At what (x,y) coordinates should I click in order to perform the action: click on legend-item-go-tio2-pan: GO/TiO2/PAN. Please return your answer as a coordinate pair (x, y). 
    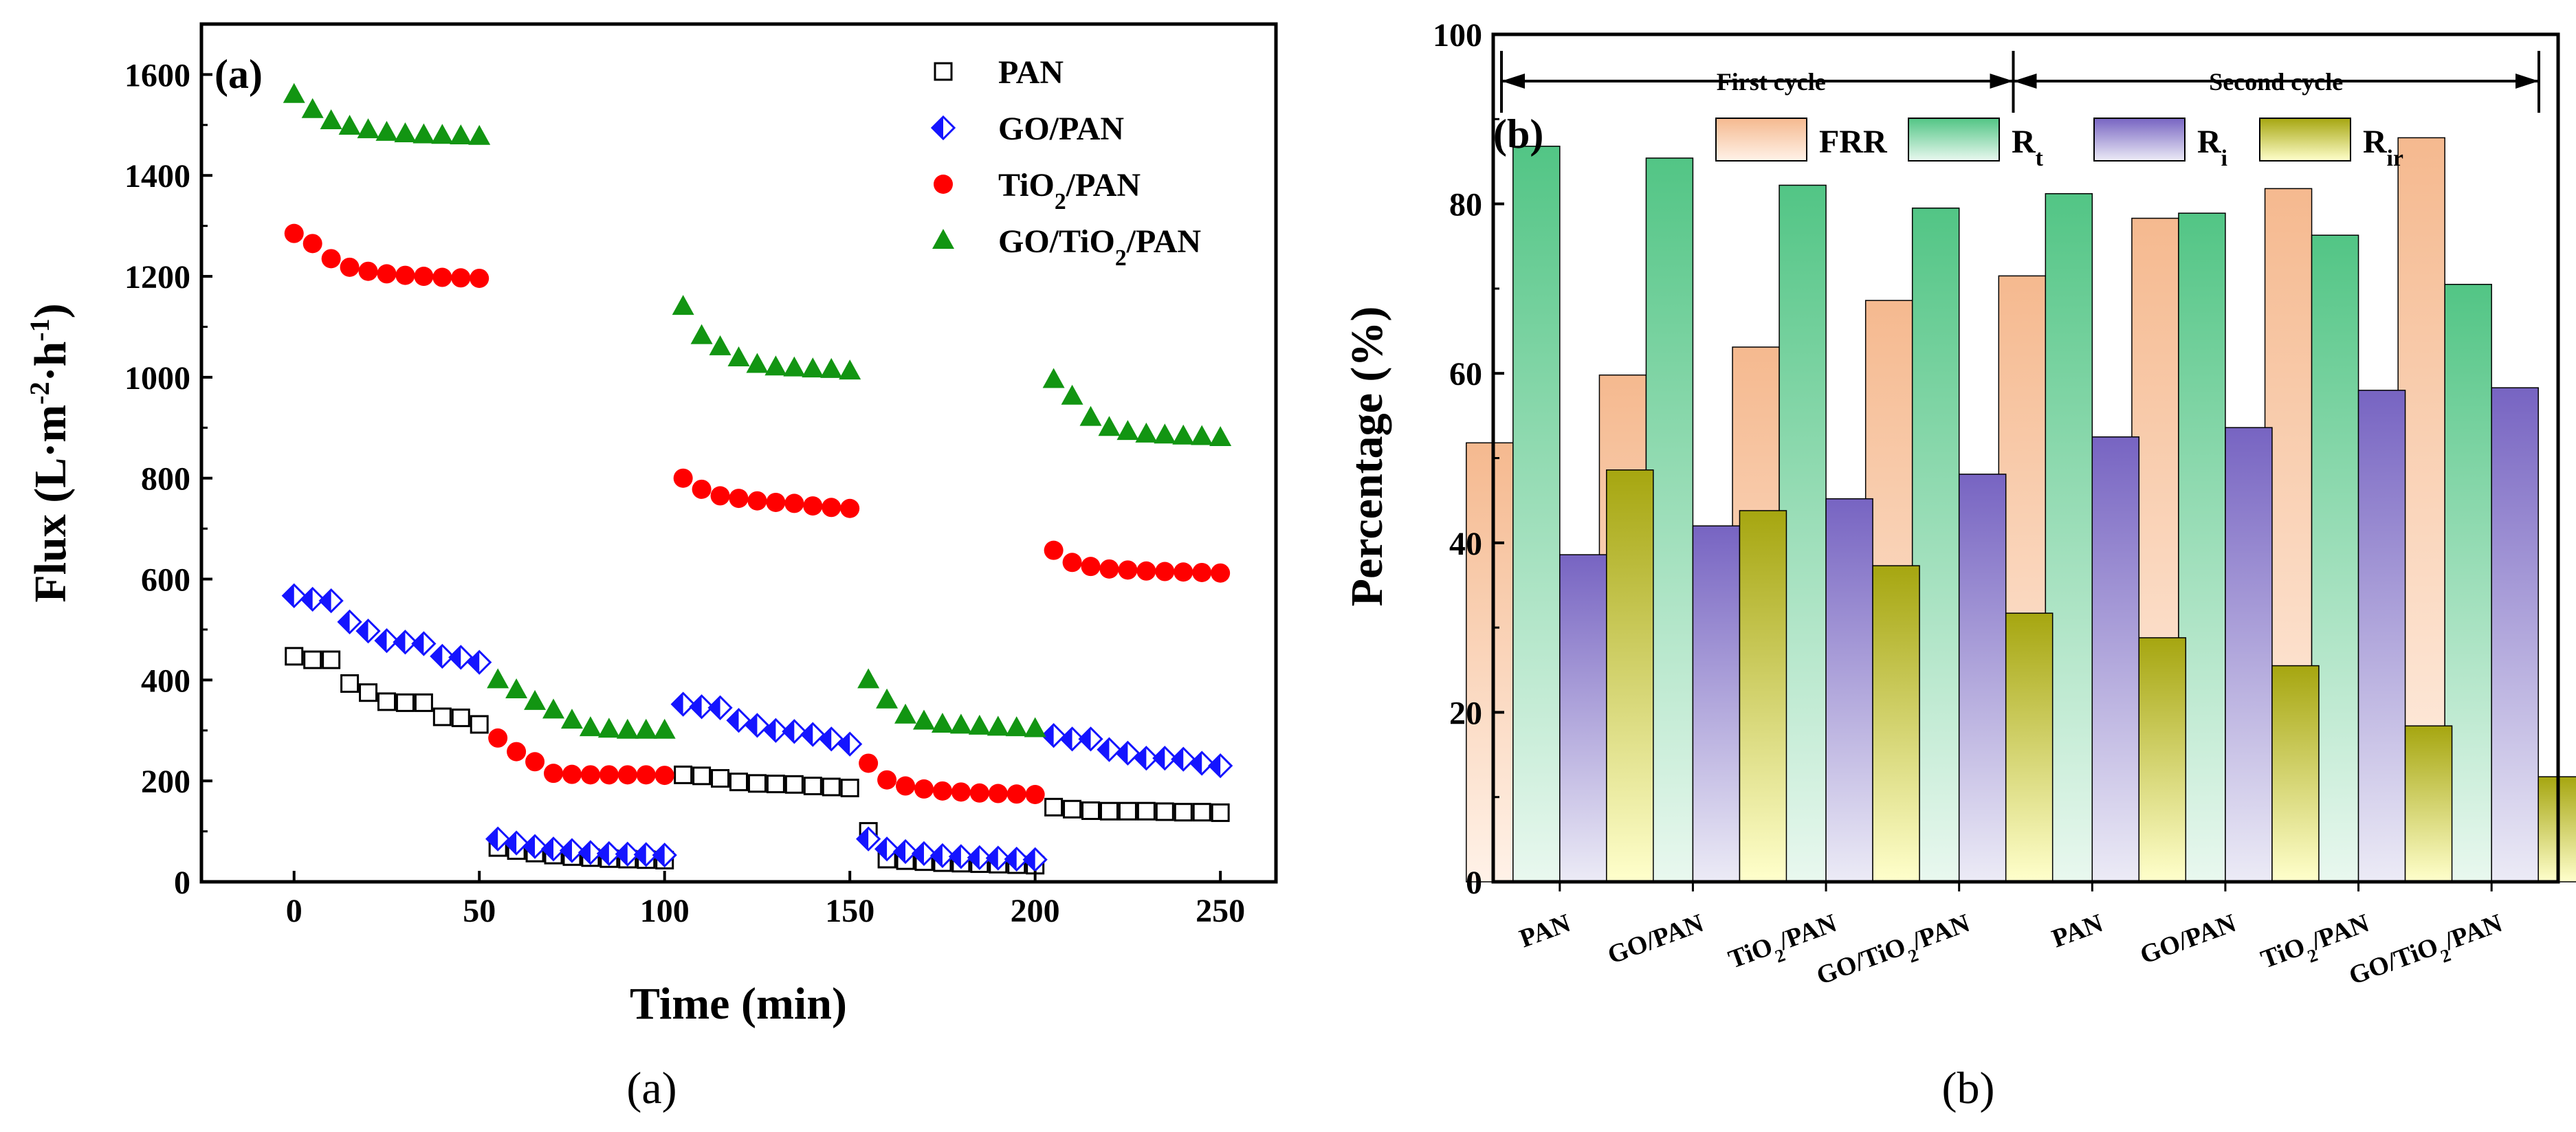
    Looking at the image, I should click on (1066, 247).